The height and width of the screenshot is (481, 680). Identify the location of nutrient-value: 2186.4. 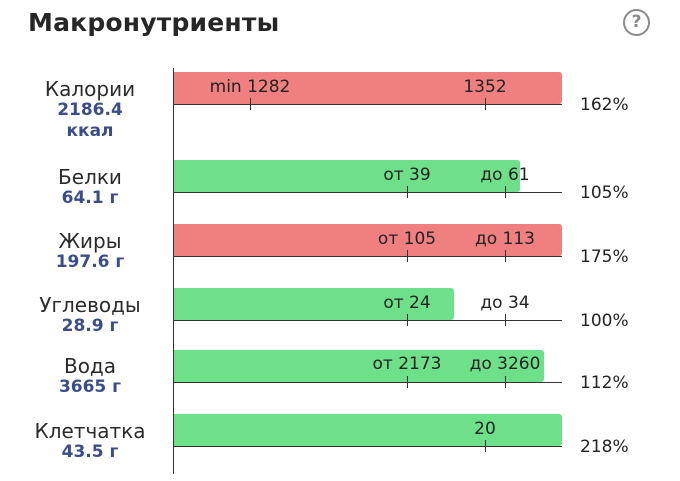
(90, 110).